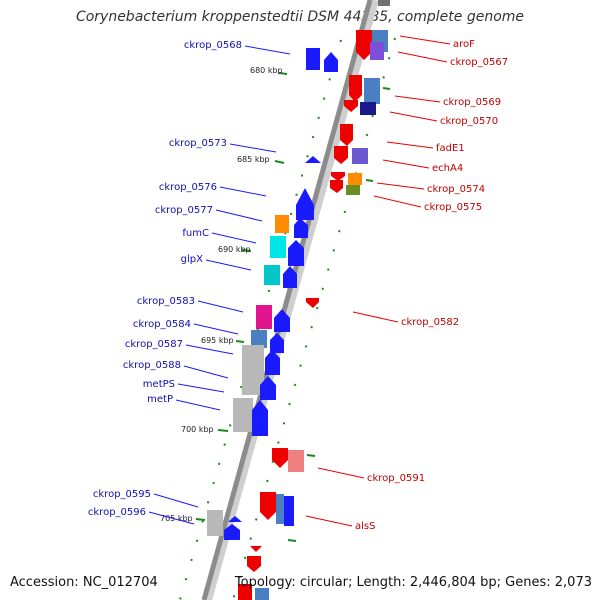 This screenshot has height=600, width=600. I want to click on label-ckrop-0595: ckrop_0595, so click(122, 494).